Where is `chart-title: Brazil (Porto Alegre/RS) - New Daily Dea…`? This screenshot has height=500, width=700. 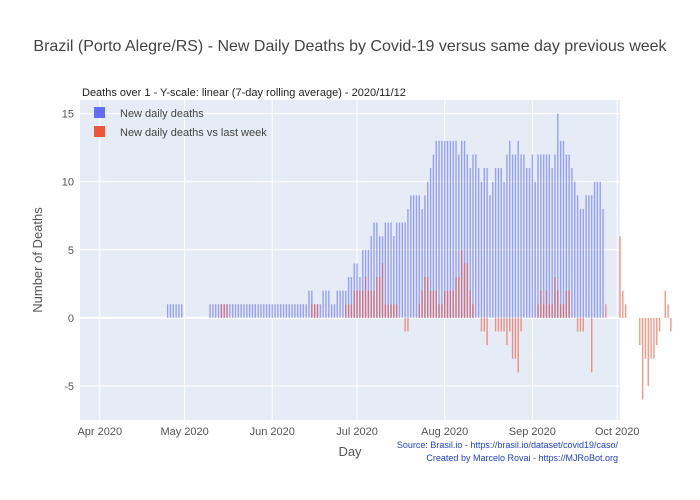 chart-title: Brazil (Porto Alegre/RS) - New Daily Dea… is located at coordinates (350, 46).